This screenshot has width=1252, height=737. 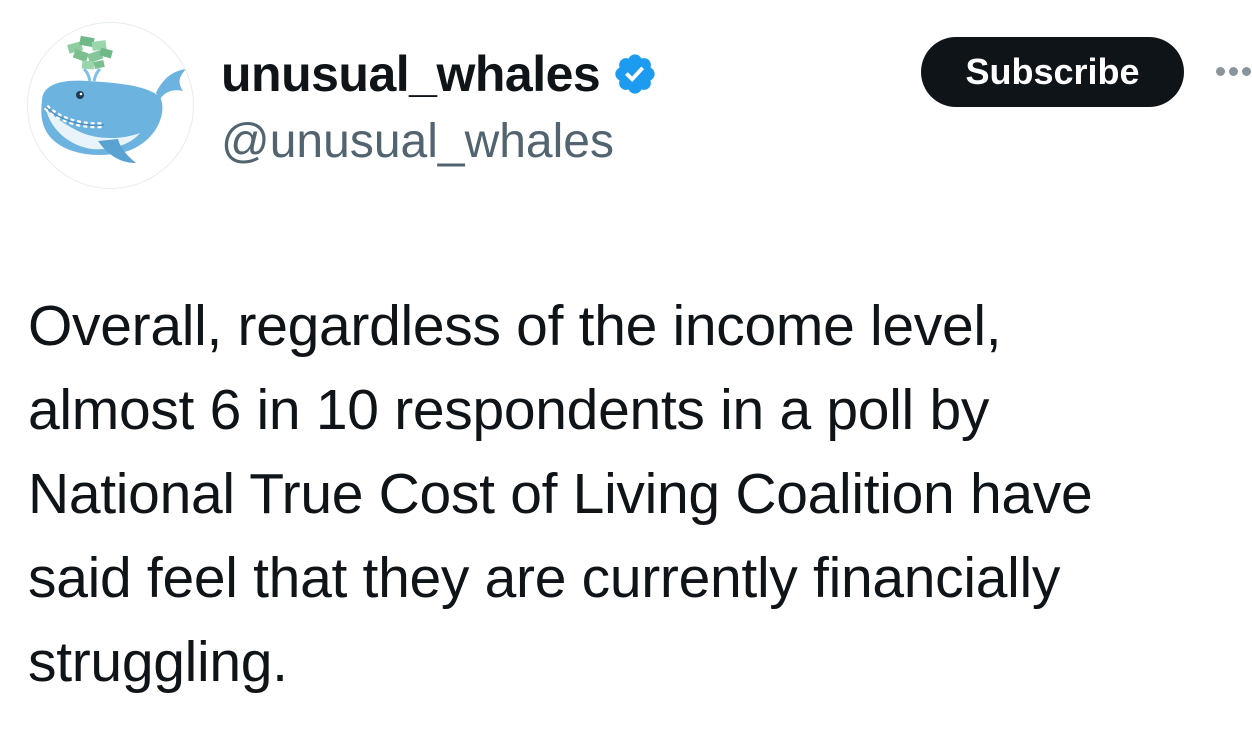 What do you see at coordinates (113, 99) in the screenshot?
I see `whale-with-money-icon` at bounding box center [113, 99].